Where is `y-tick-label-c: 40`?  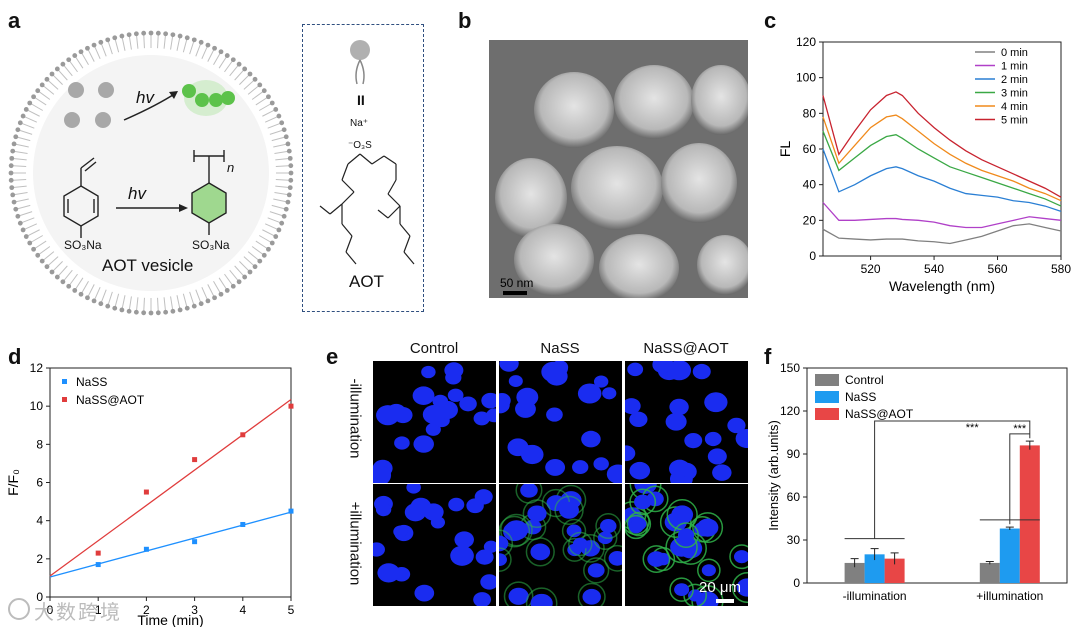
y-tick-label-c: 40 is located at coordinates (810, 185).